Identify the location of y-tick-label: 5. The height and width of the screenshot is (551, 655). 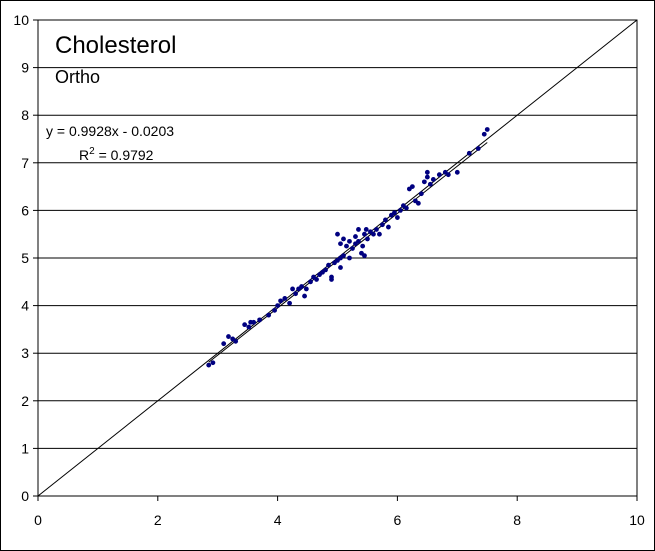
(25, 258).